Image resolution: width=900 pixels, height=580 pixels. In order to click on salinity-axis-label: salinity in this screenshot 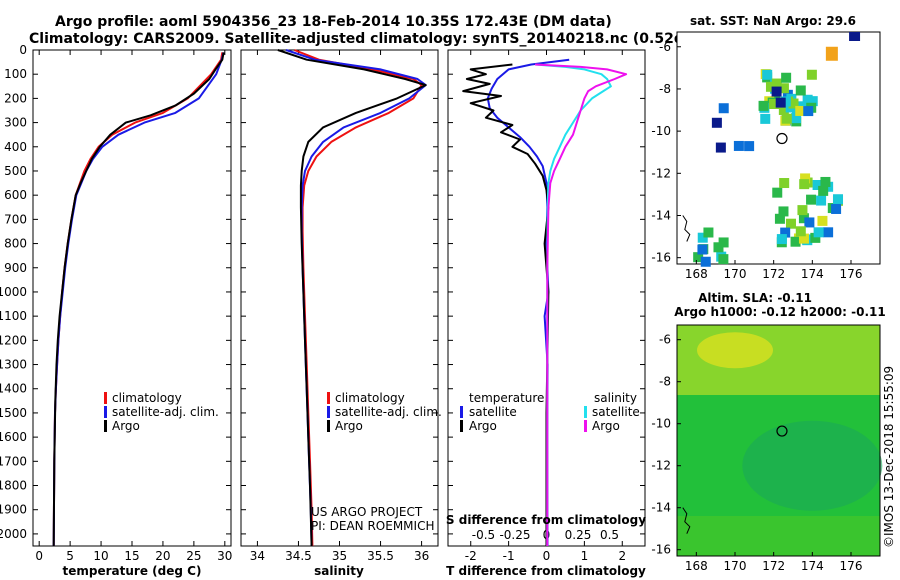, I will do `click(339, 571)`.